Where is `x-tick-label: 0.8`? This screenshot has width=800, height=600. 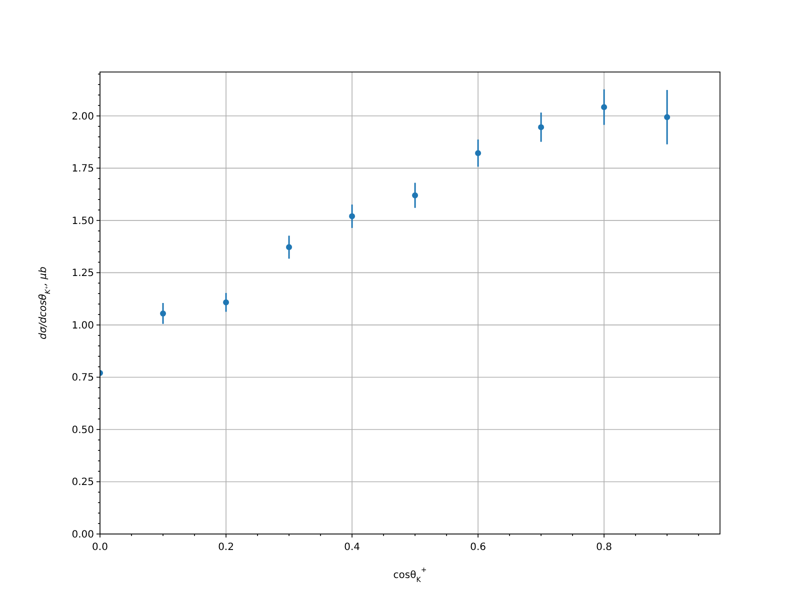
x-tick-label: 0.8 is located at coordinates (604, 547).